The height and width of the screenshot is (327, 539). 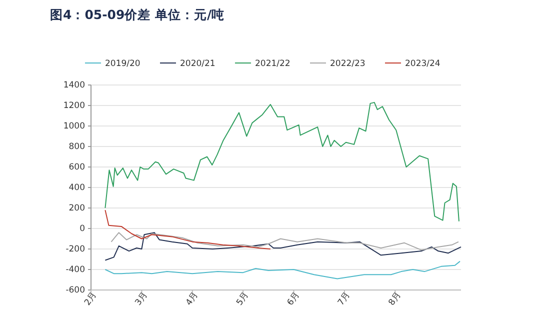 I want to click on legend-label: 2020/21, so click(x=198, y=64).